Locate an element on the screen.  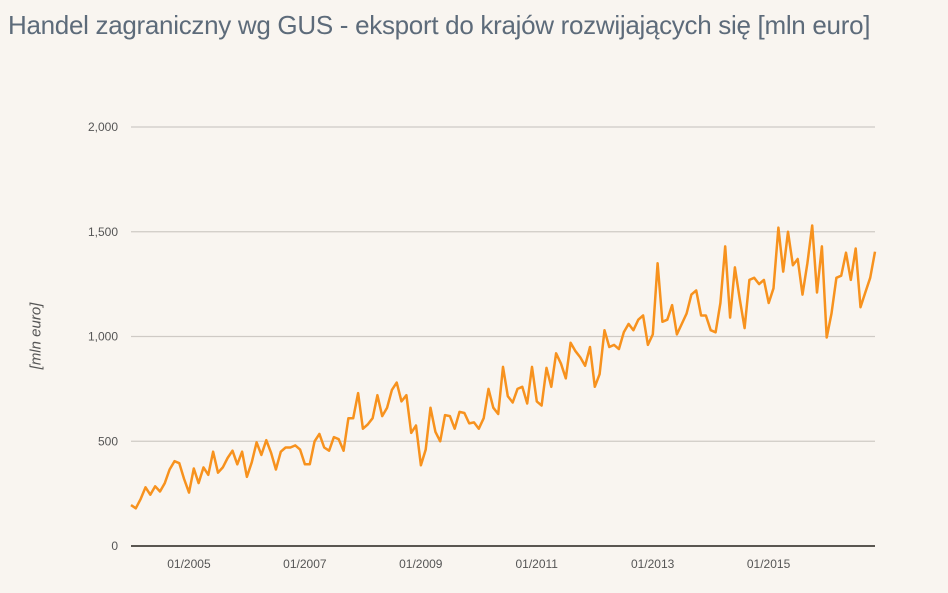
x-tick-label: 01/2009 is located at coordinates (421, 564).